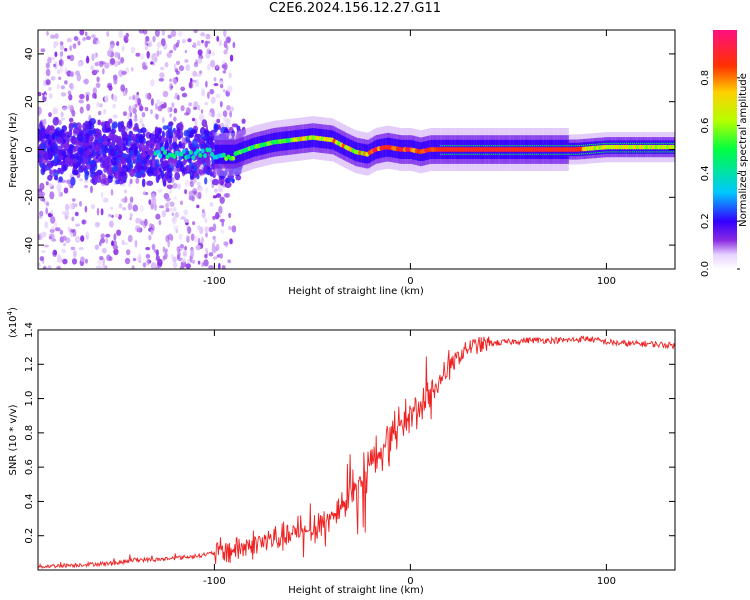 This screenshot has width=750, height=600. I want to click on heatmap-core-cell, so click(193, 158).